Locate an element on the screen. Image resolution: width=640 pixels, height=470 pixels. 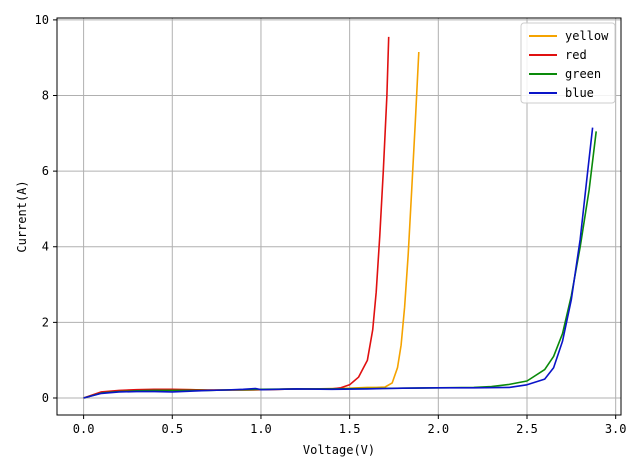
y-tick-label: 2 is located at coordinates (45, 322).